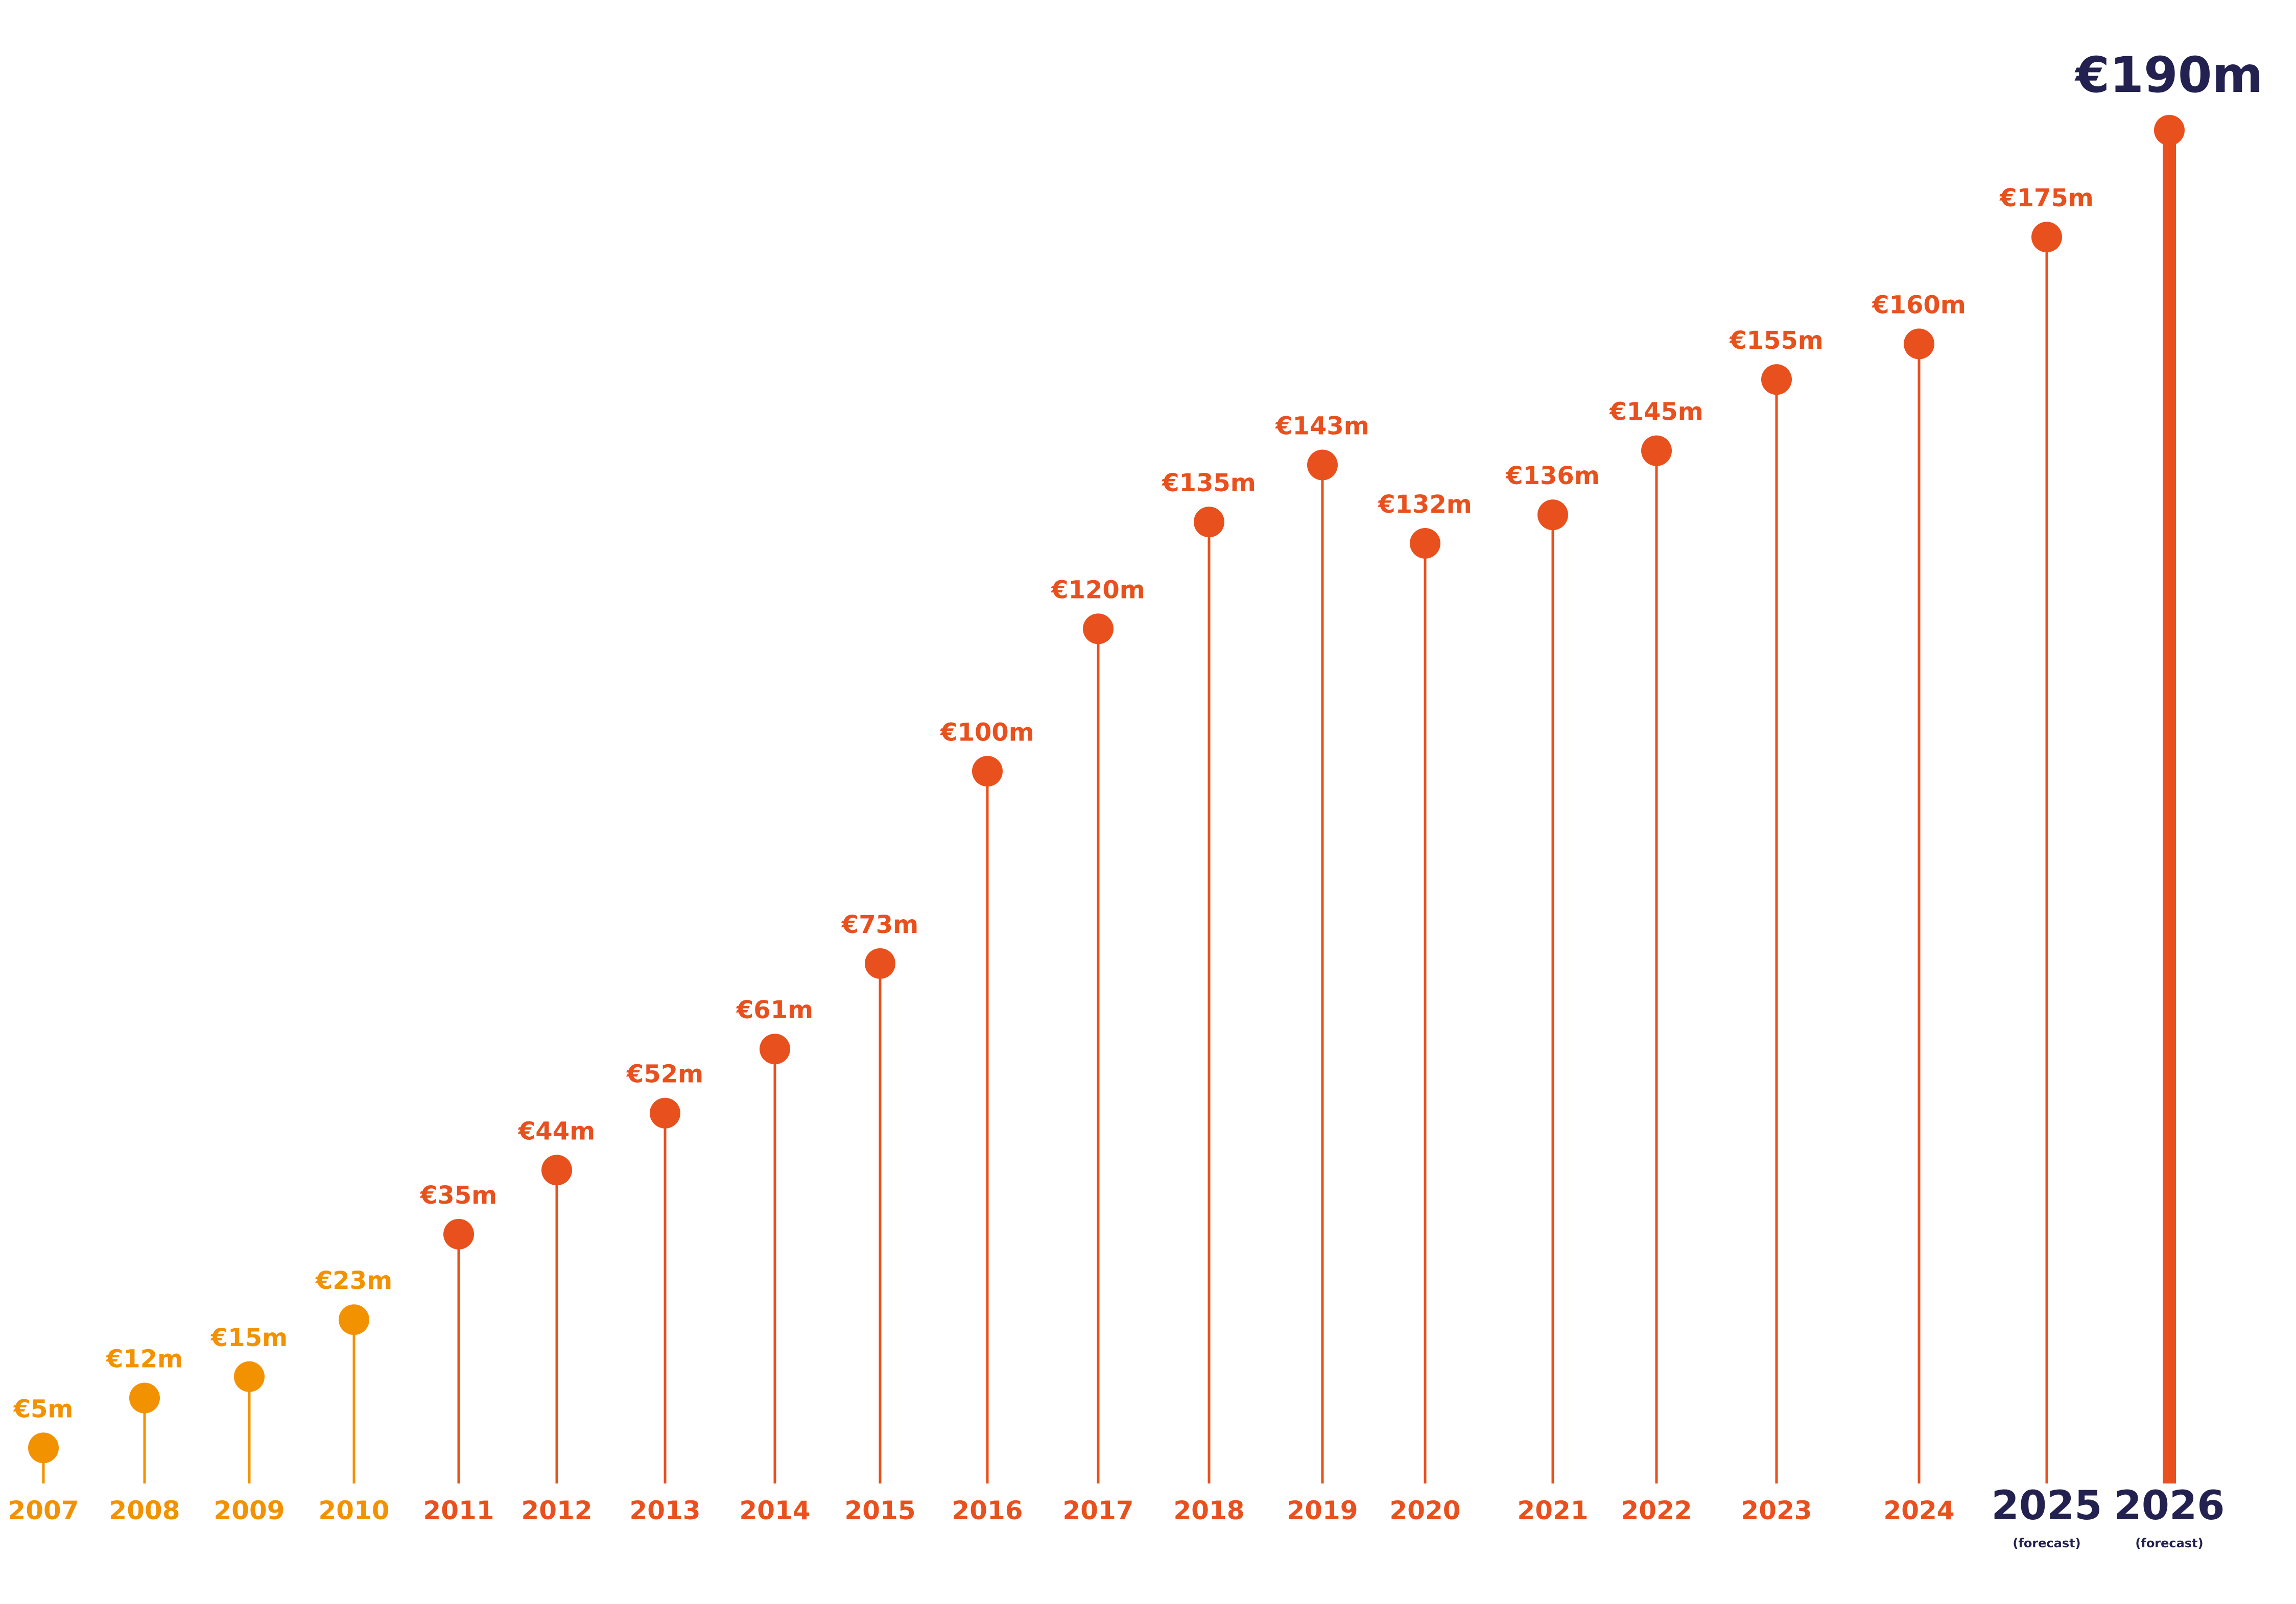 This screenshot has height=1604, width=2296. I want to click on data-point-2017: €120m 2017, so click(1098, 1051).